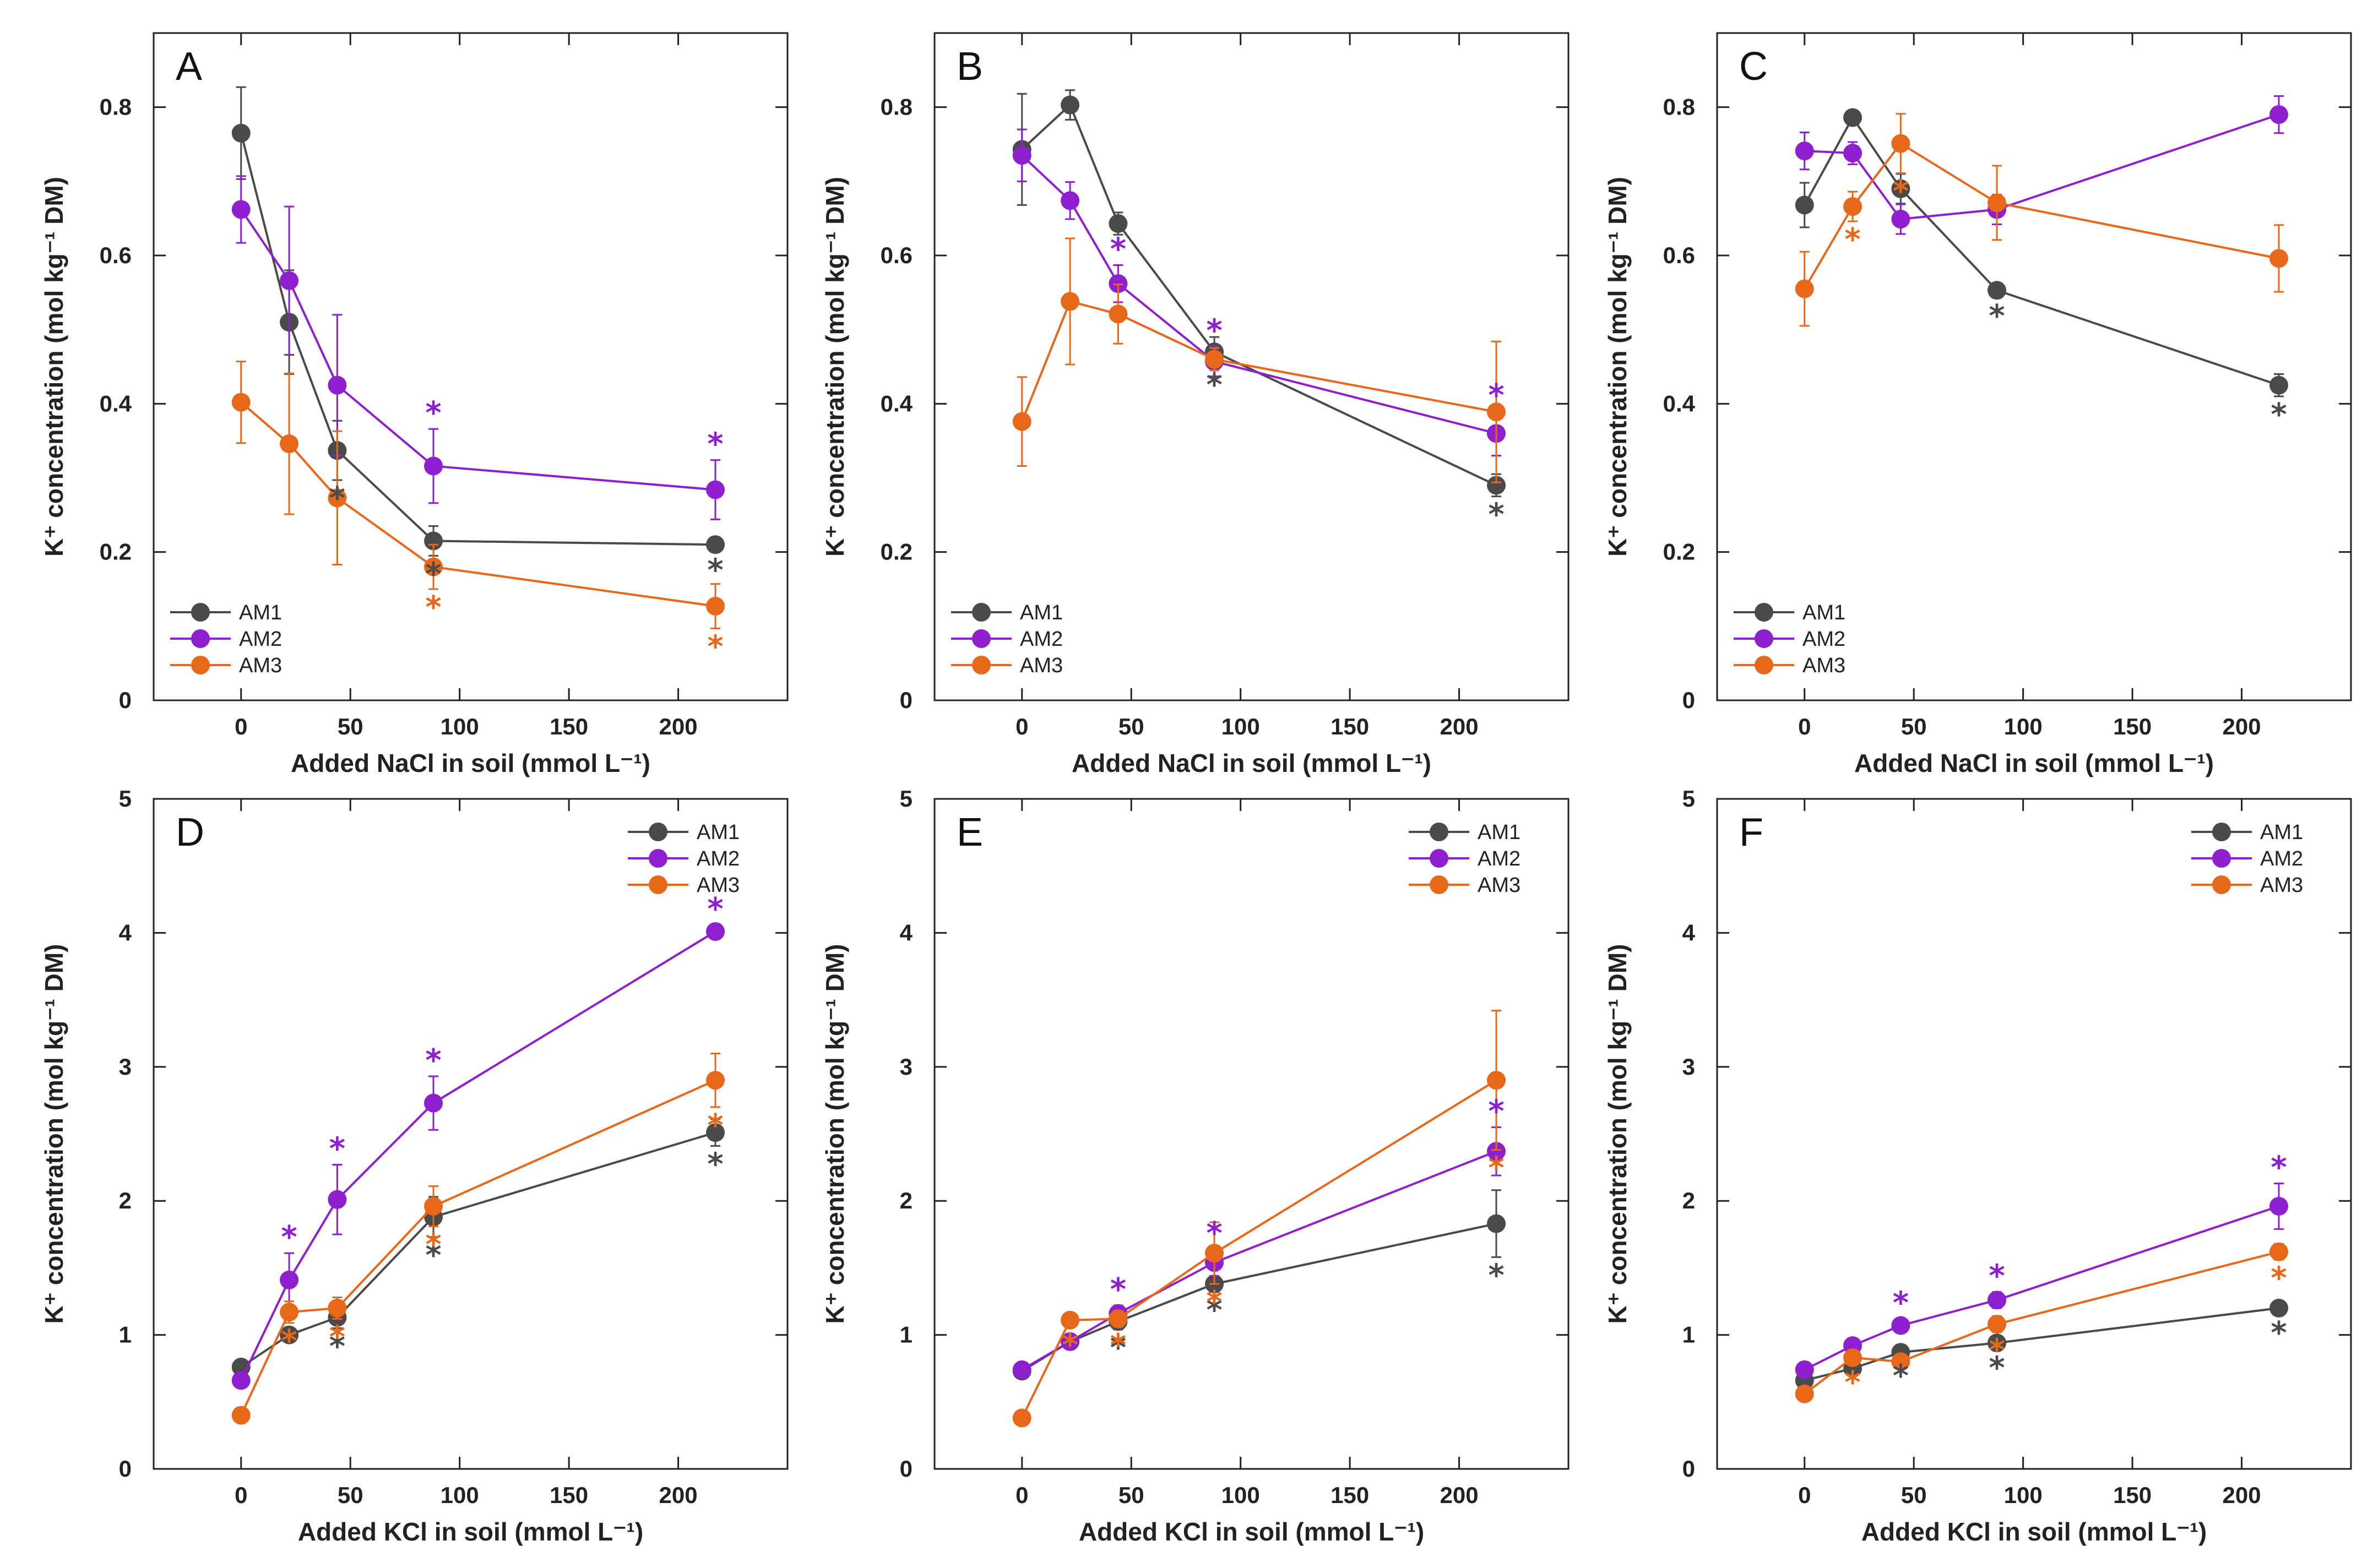 This screenshot has height=1568, width=2373. What do you see at coordinates (678, 1495) in the screenshot?
I see `x-tick-label: 200` at bounding box center [678, 1495].